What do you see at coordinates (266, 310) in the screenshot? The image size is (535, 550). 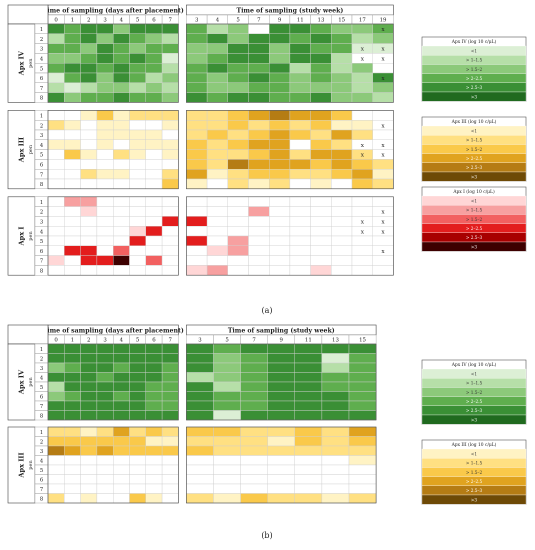 I see `panel-caption: (a)` at bounding box center [266, 310].